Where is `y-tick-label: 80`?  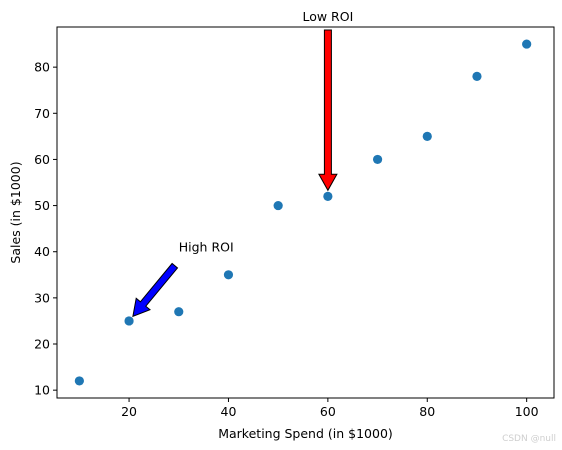
y-tick-label: 80 is located at coordinates (42, 67).